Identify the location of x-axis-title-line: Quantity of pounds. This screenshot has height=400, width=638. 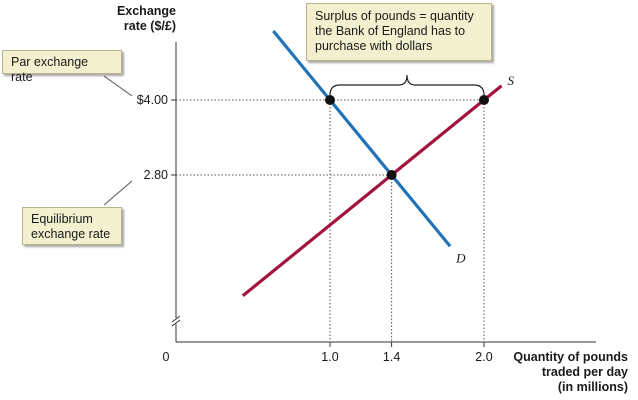
(570, 357).